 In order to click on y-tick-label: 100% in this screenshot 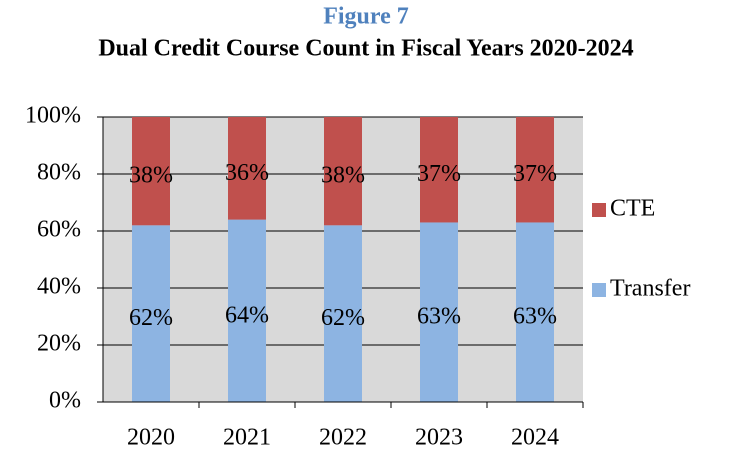, I will do `click(53, 116)`.